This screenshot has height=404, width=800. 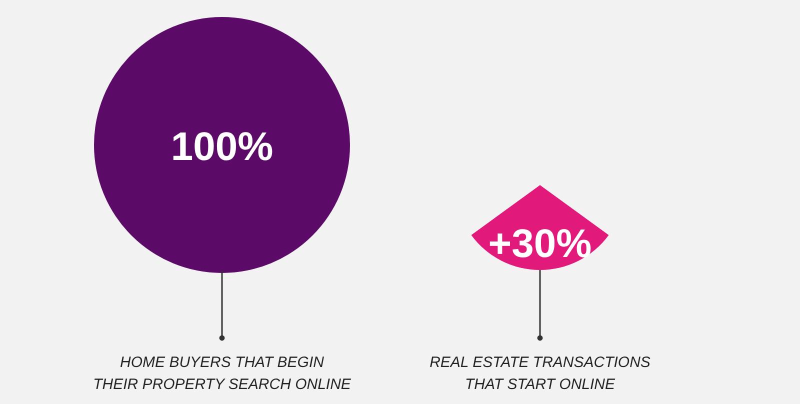 I want to click on data-label: +30%, so click(x=540, y=244).